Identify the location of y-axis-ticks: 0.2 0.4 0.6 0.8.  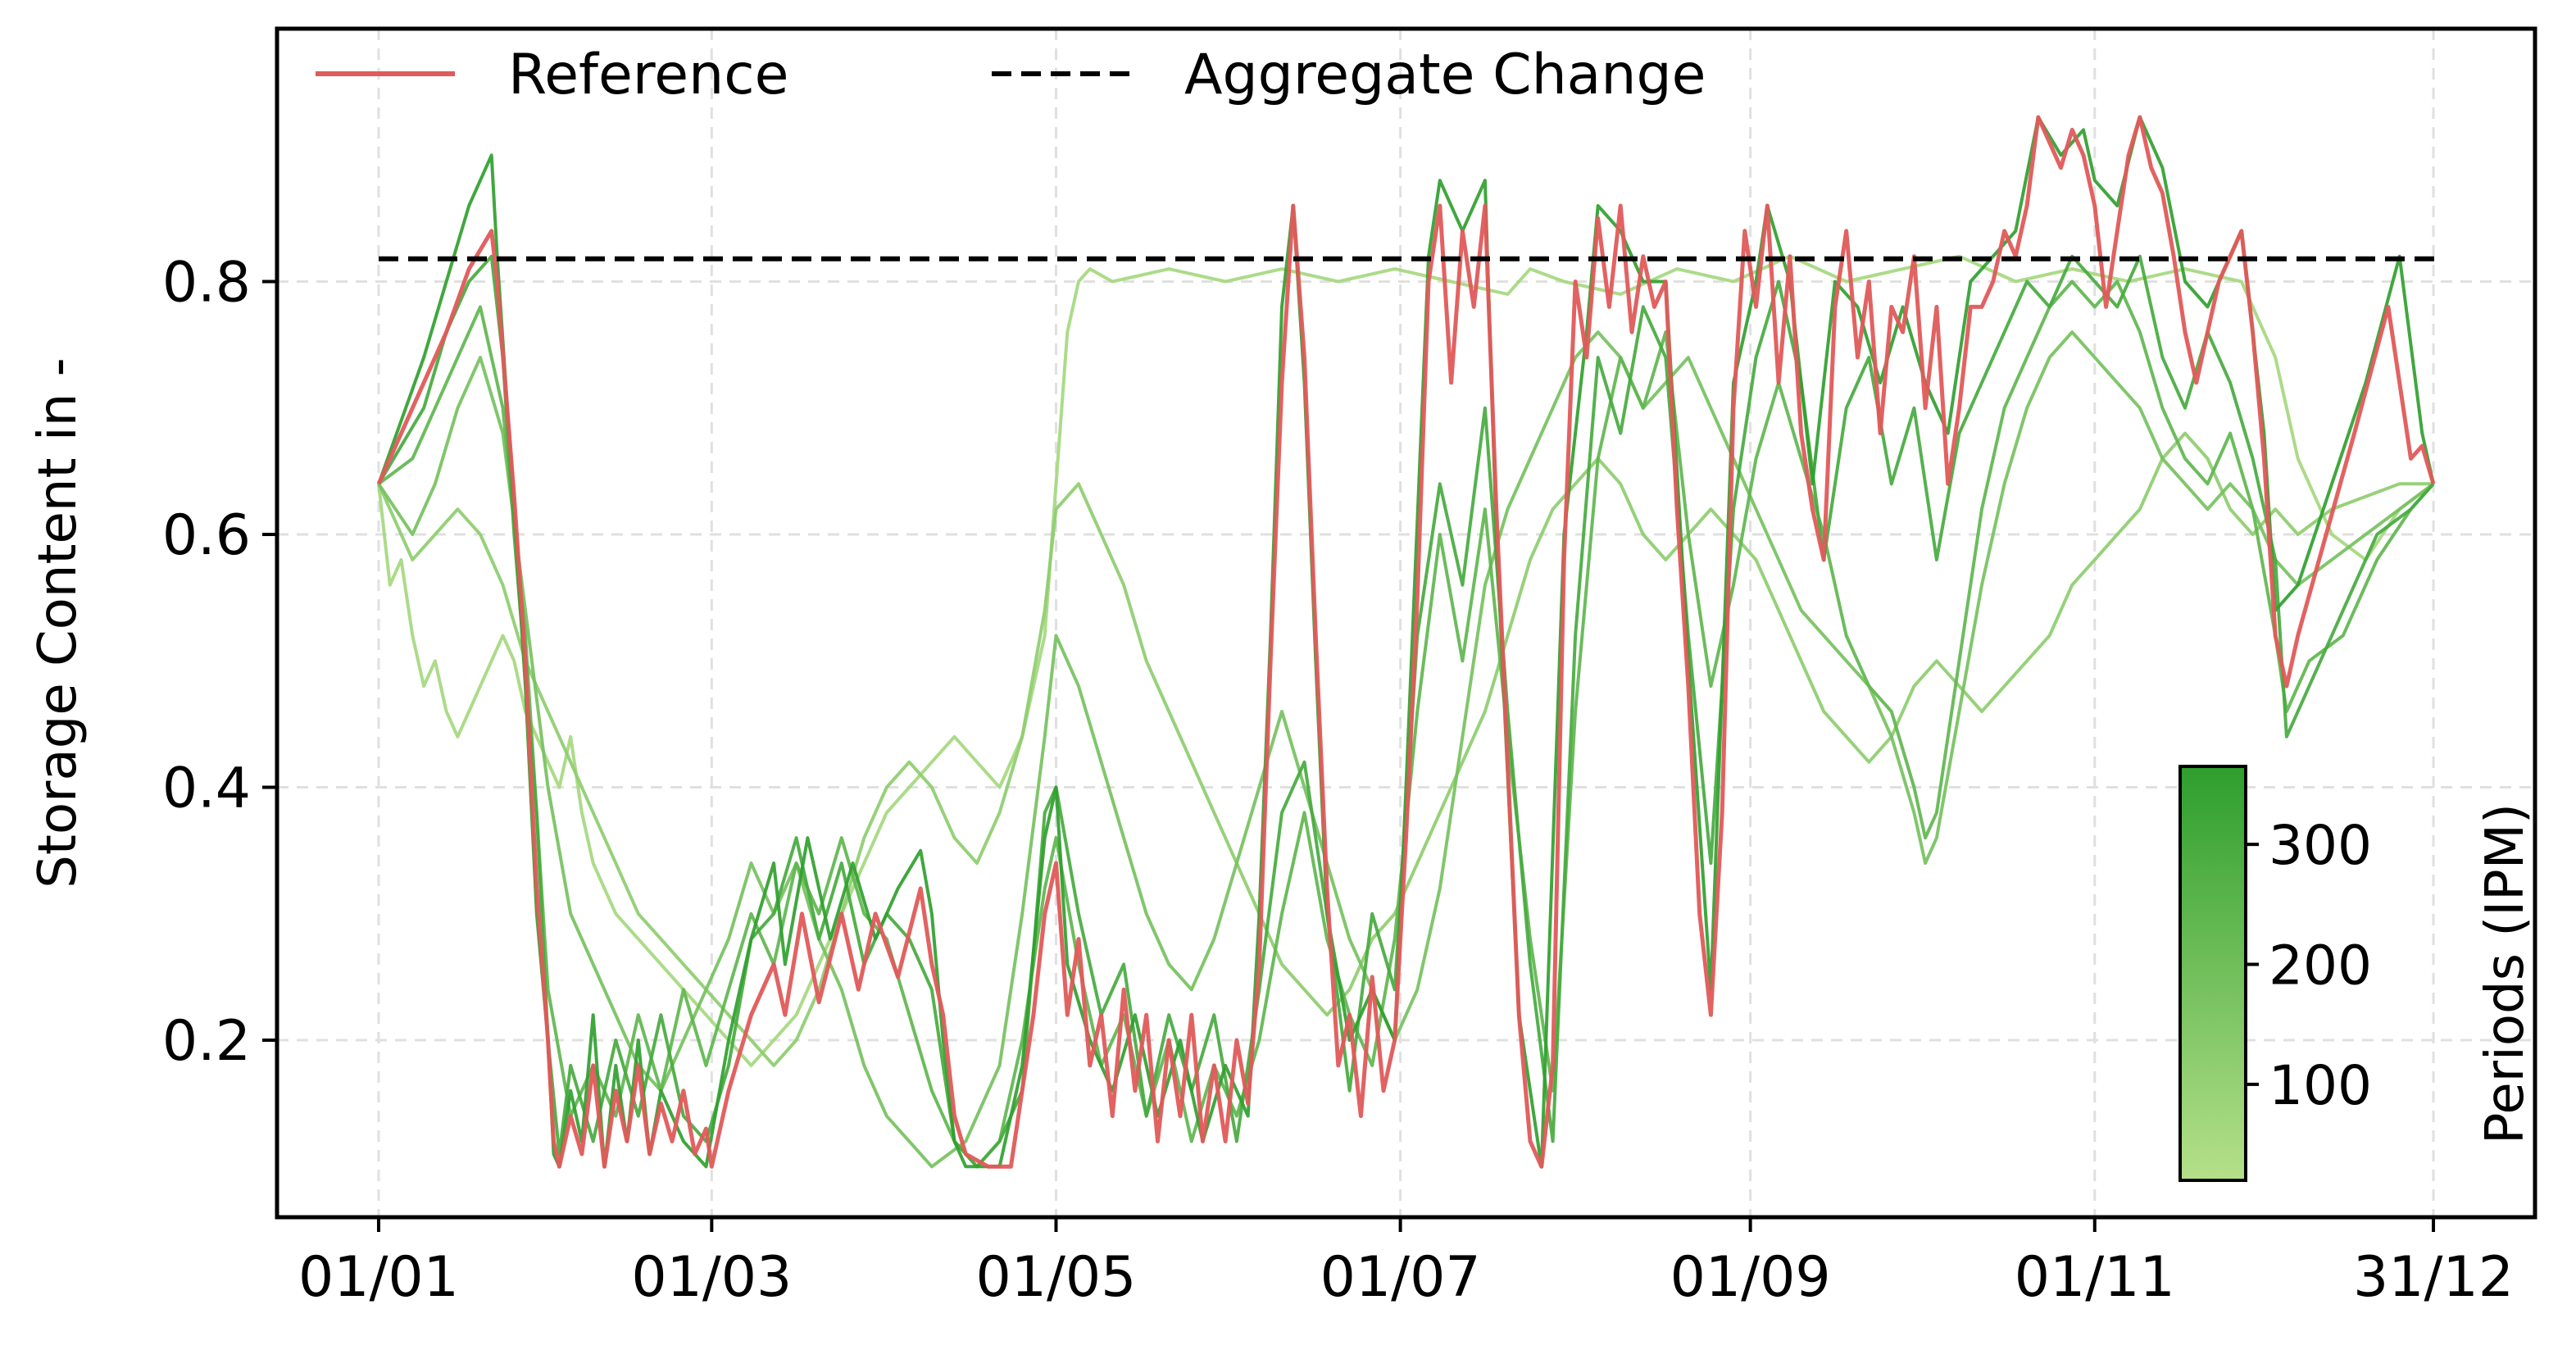
(219, 662).